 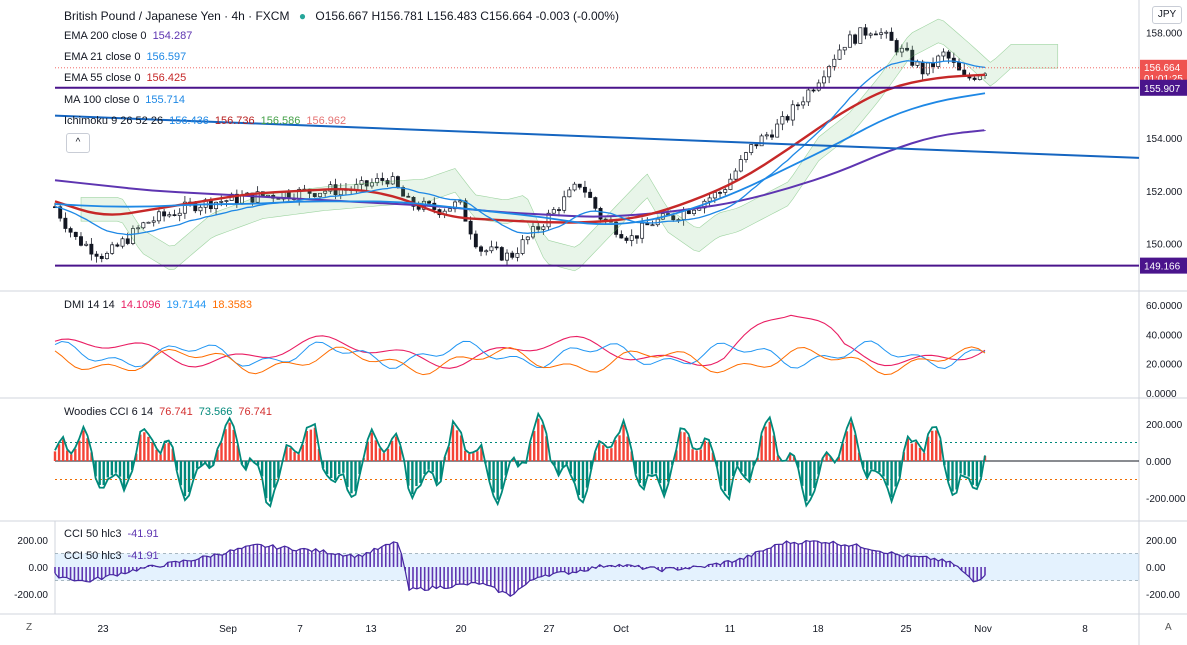 What do you see at coordinates (39, 568) in the screenshot?
I see `cci-left-tick-label: 0.00` at bounding box center [39, 568].